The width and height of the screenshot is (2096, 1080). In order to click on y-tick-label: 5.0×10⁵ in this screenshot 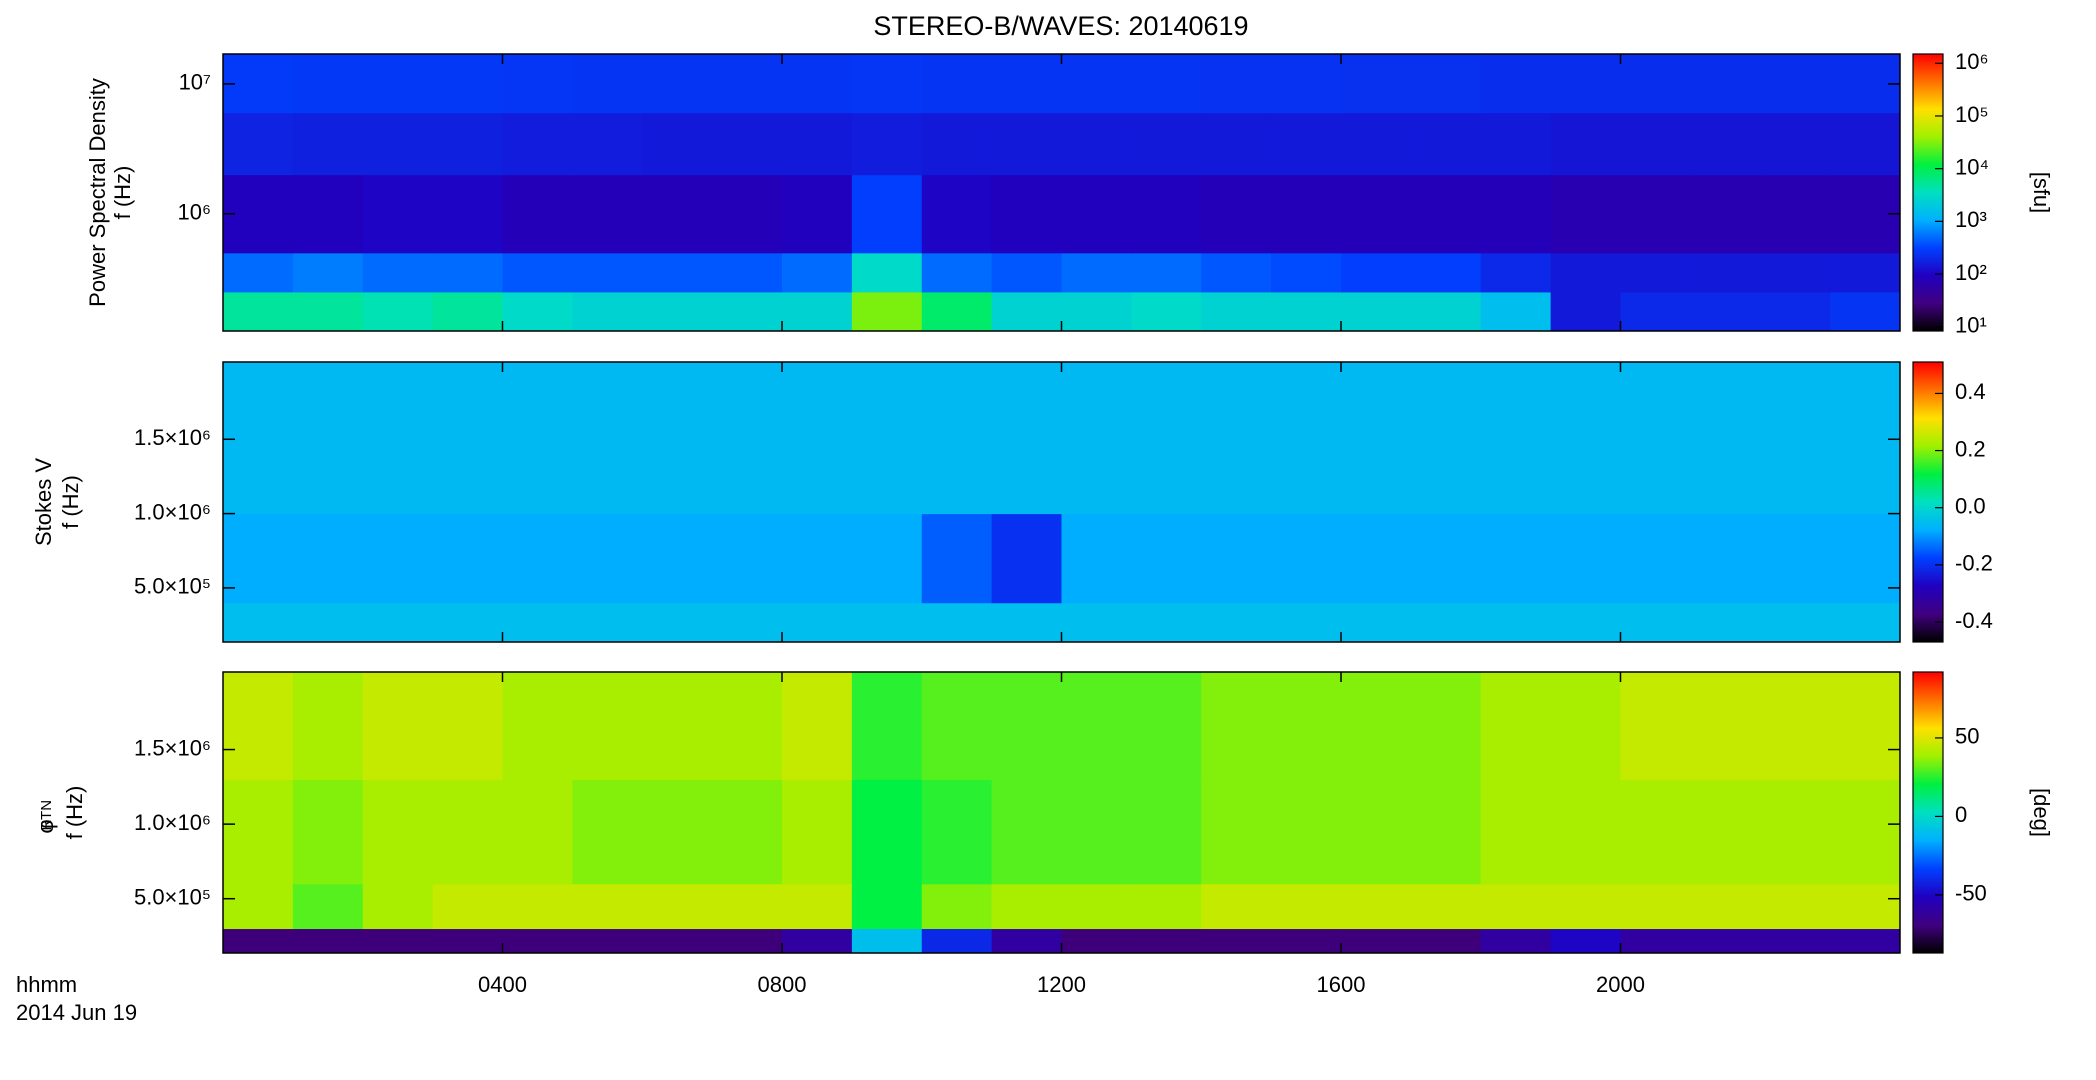, I will do `click(172, 586)`.